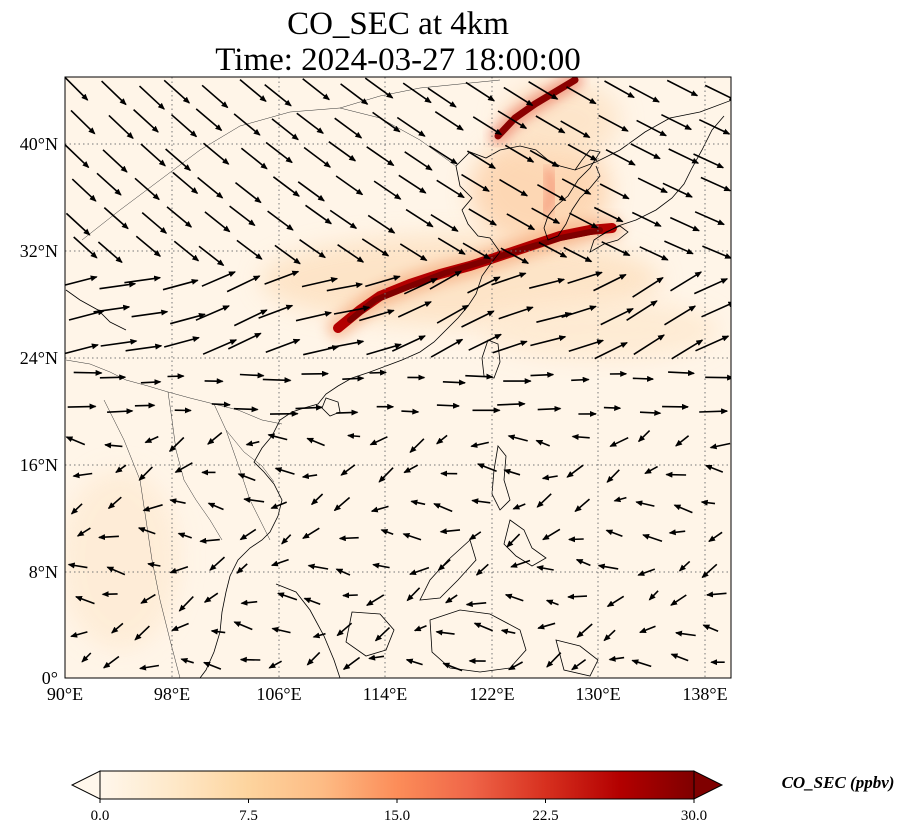 The image size is (916, 836). Describe the element at coordinates (397, 785) in the screenshot. I see `colorbar-gradient` at that location.